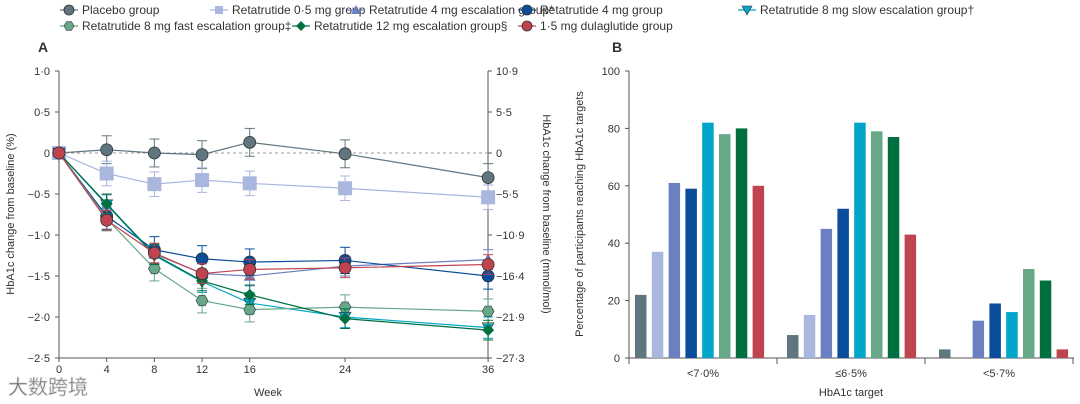 The width and height of the screenshot is (1080, 404). Describe the element at coordinates (301, 26) in the screenshot. I see `legend-marker-diamond` at that location.